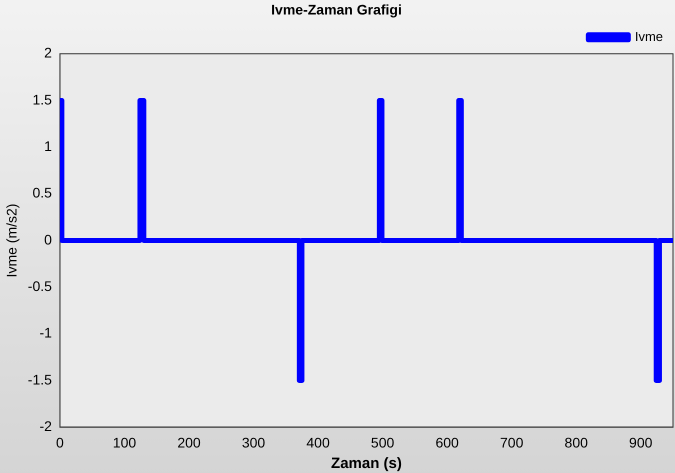 The height and width of the screenshot is (473, 675). What do you see at coordinates (576, 442) in the screenshot?
I see `x-tick-label: 800` at bounding box center [576, 442].